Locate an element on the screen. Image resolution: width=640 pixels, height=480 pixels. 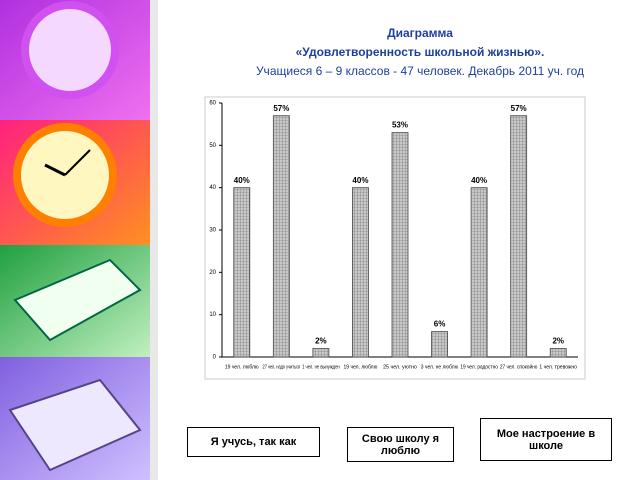
x-tick-label: 1 чел. не вынужден is located at coordinates (321, 367).